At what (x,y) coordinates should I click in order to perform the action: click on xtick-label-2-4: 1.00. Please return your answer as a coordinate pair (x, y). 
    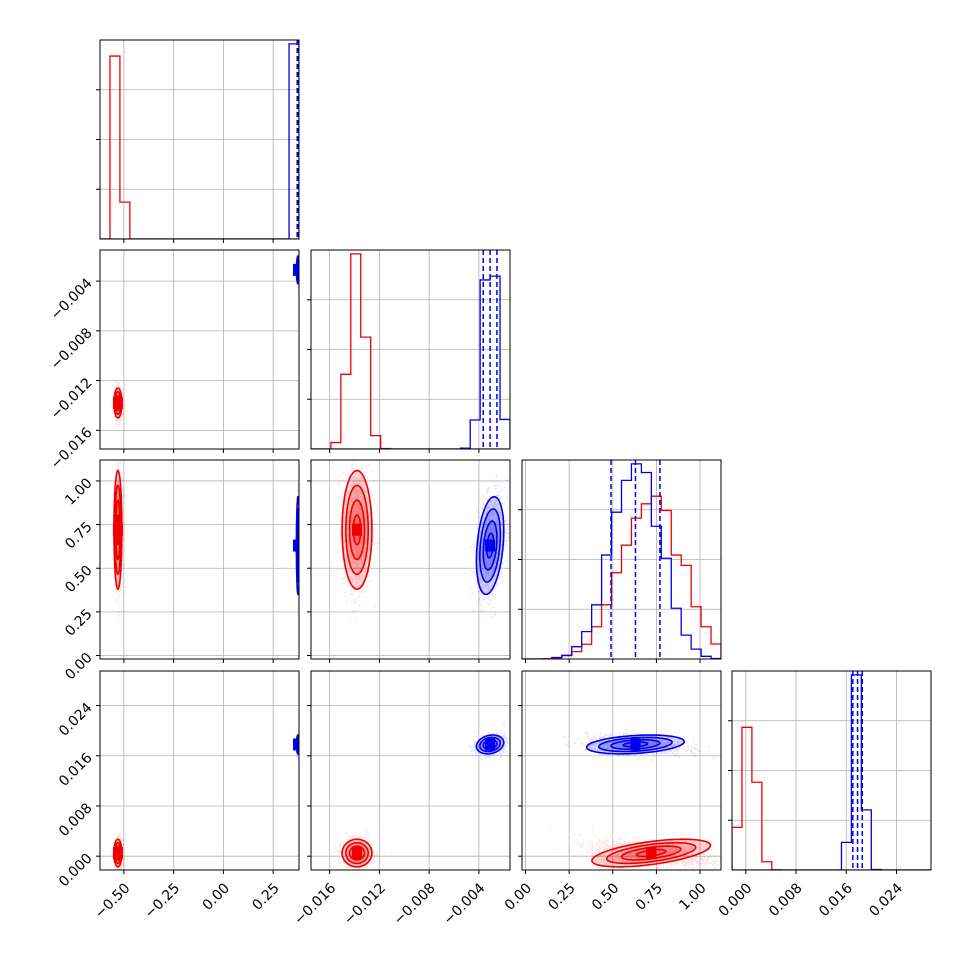
    Looking at the image, I should click on (692, 896).